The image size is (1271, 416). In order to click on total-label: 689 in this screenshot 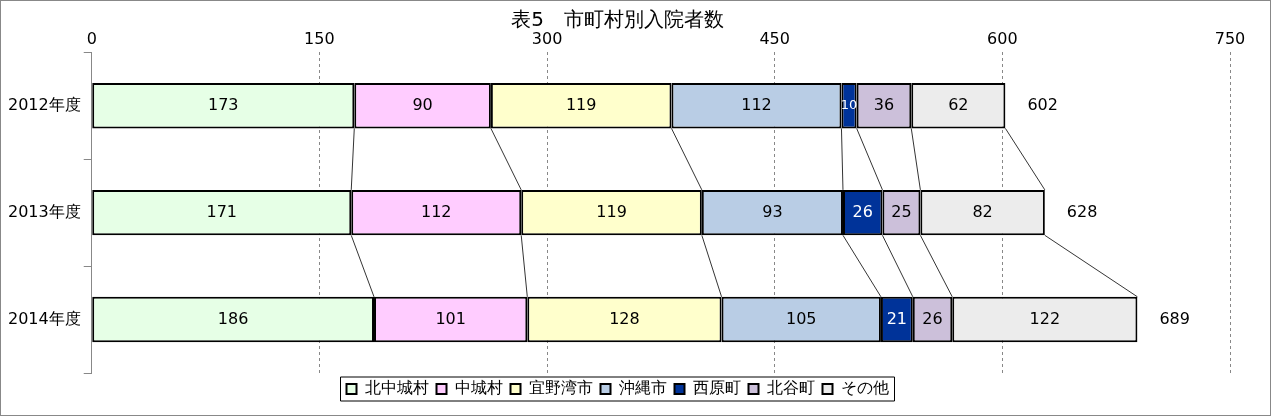, I will do `click(1174, 318)`.